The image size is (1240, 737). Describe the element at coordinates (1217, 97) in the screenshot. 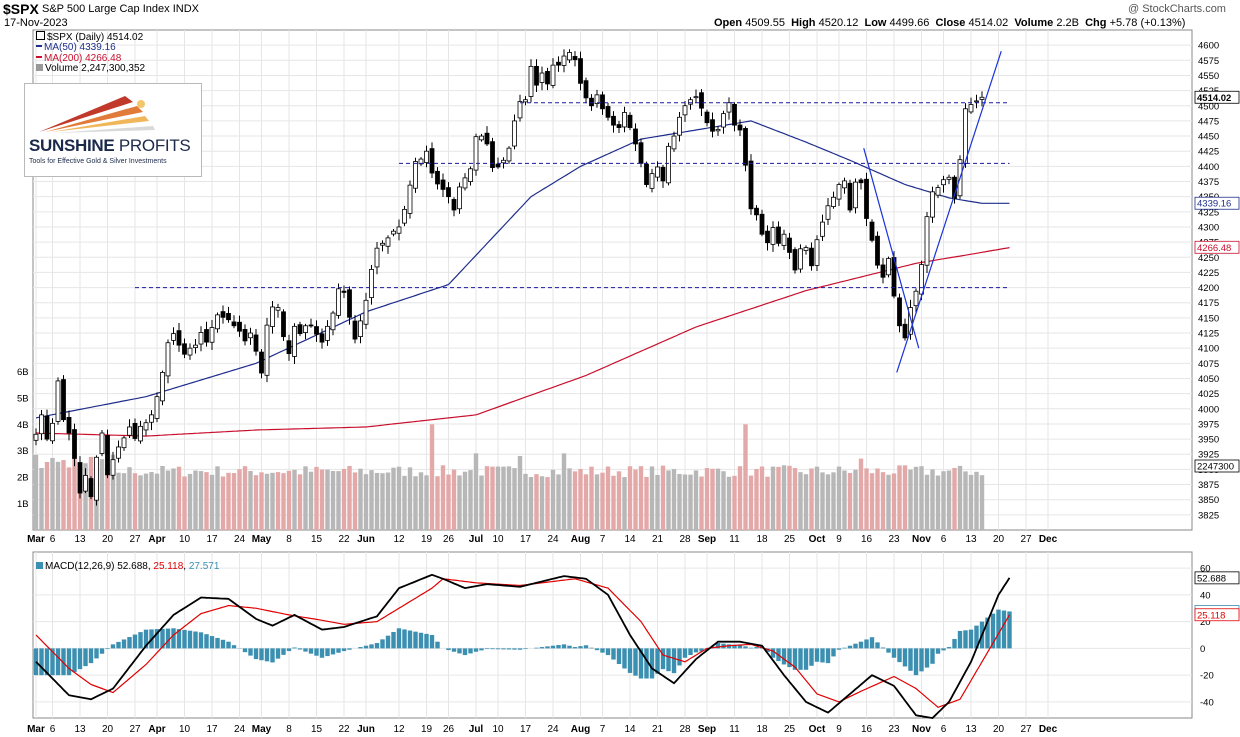

I see `price-value-label-box` at that location.